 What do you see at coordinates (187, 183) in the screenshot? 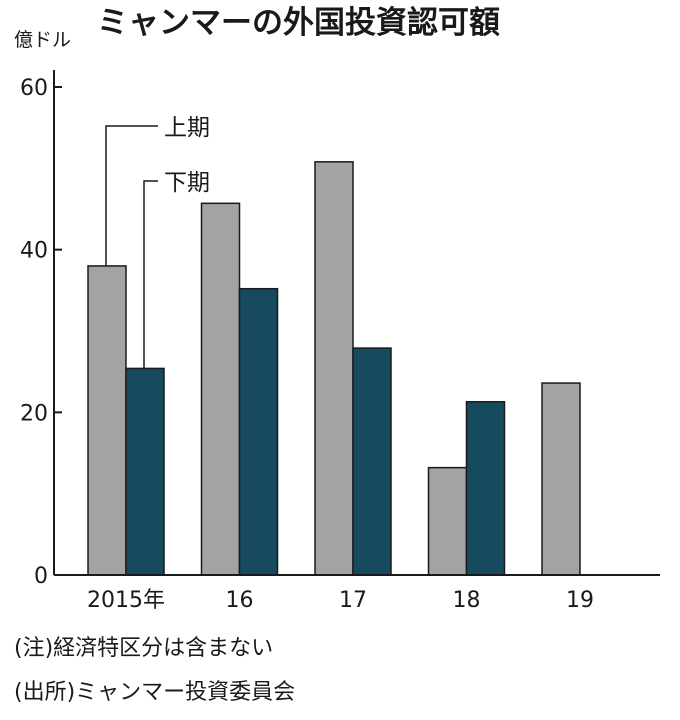
I see `legend-label: 下期` at bounding box center [187, 183].